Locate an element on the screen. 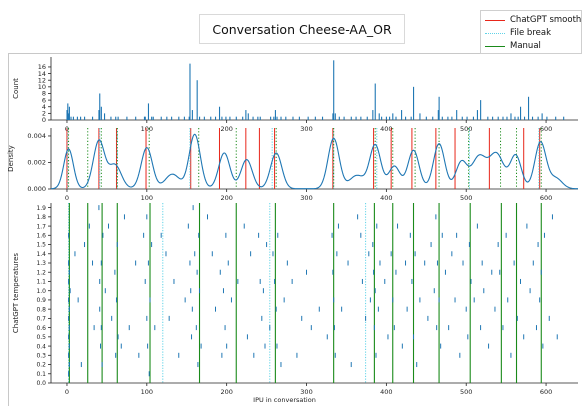  legend-swatch-chatgpt-smoothed is located at coordinates (495, 20).